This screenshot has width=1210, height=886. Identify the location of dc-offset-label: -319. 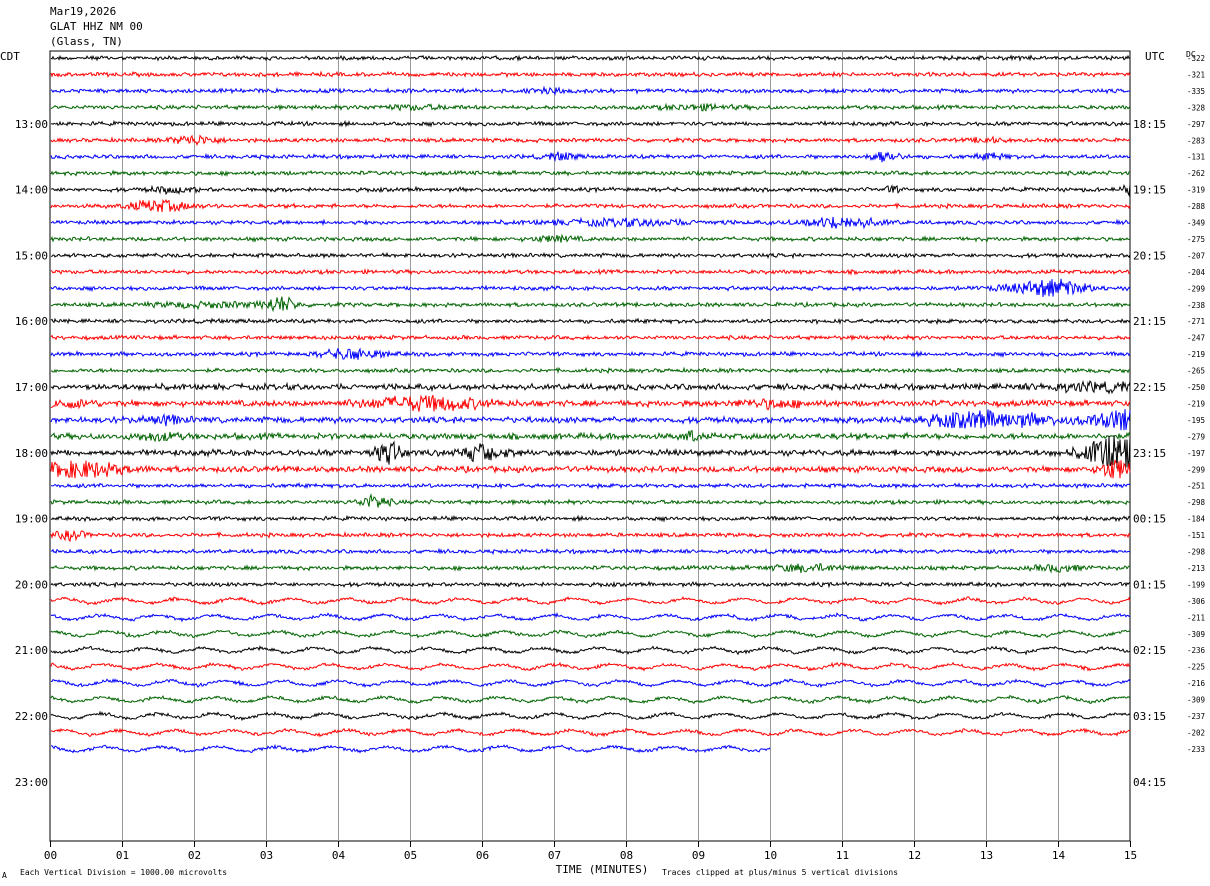
(1196, 190).